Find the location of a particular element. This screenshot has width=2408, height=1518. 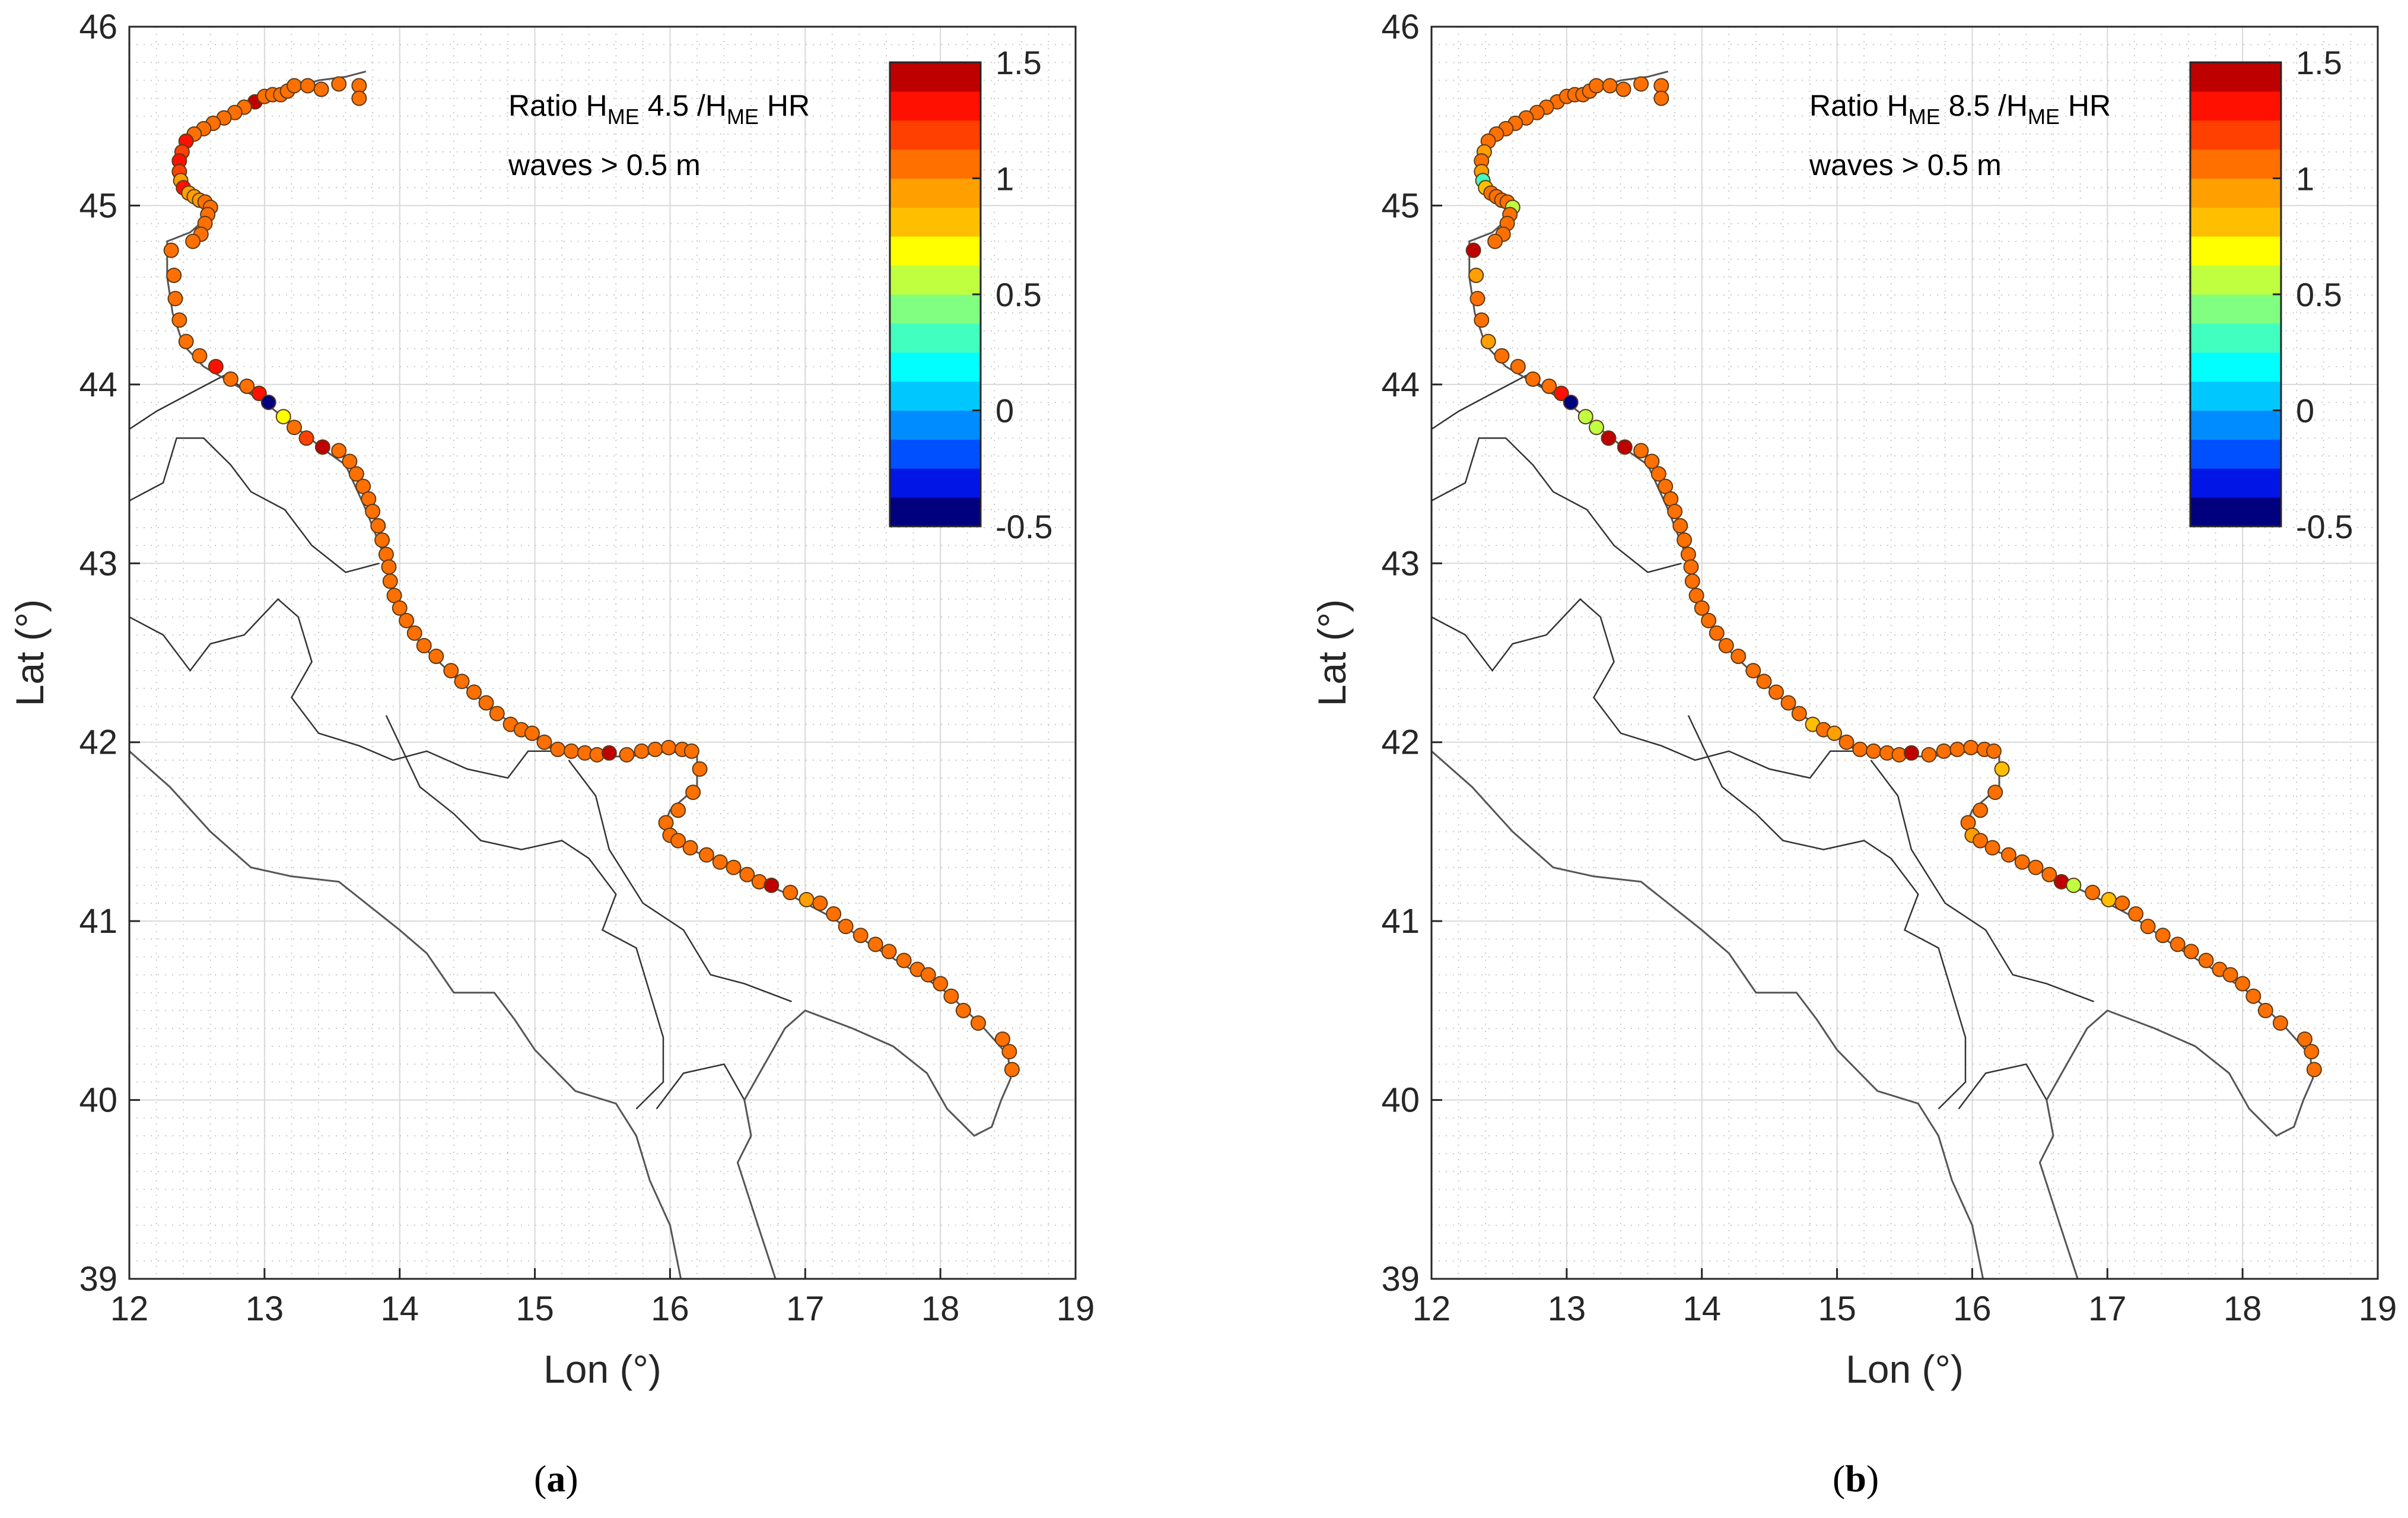

y-tick-label: 43 is located at coordinates (1401, 563).